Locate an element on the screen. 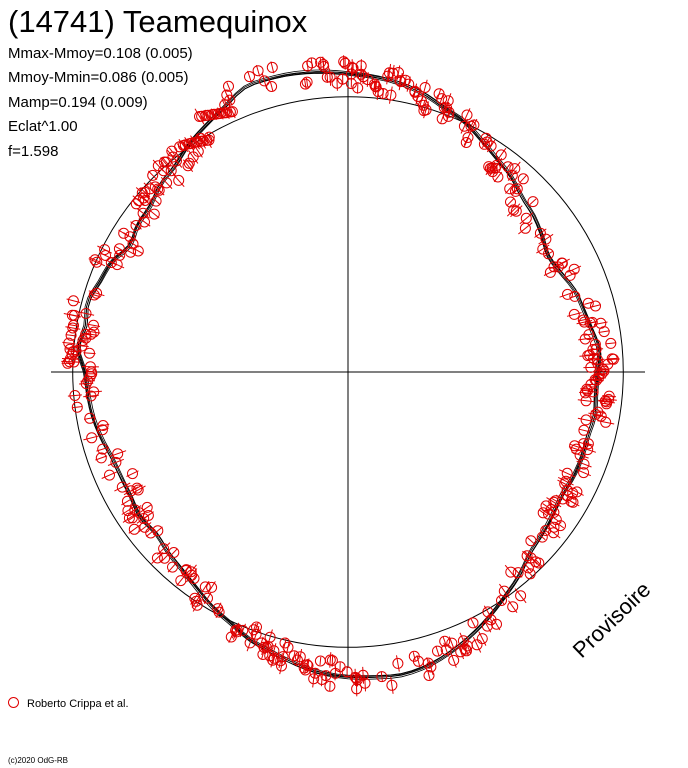 Image resolution: width=688 pixels, height=768 pixels. stat-eclat: Eclat^1.00 is located at coordinates (43, 126).